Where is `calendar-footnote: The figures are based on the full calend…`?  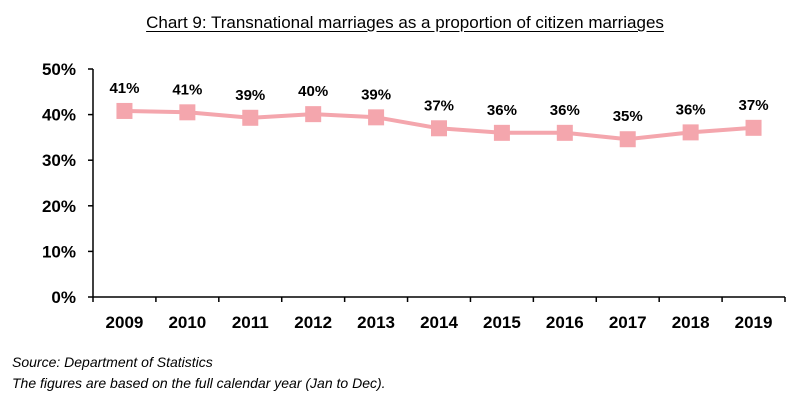
calendar-footnote: The figures are based on the full calend… is located at coordinates (199, 383).